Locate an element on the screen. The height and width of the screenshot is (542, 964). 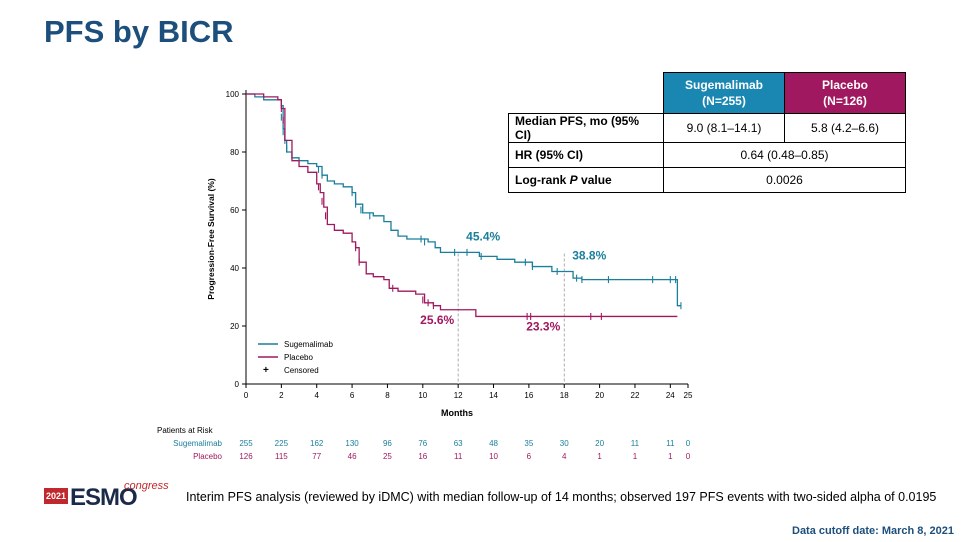
x-tick-label: 0 is located at coordinates (246, 395).